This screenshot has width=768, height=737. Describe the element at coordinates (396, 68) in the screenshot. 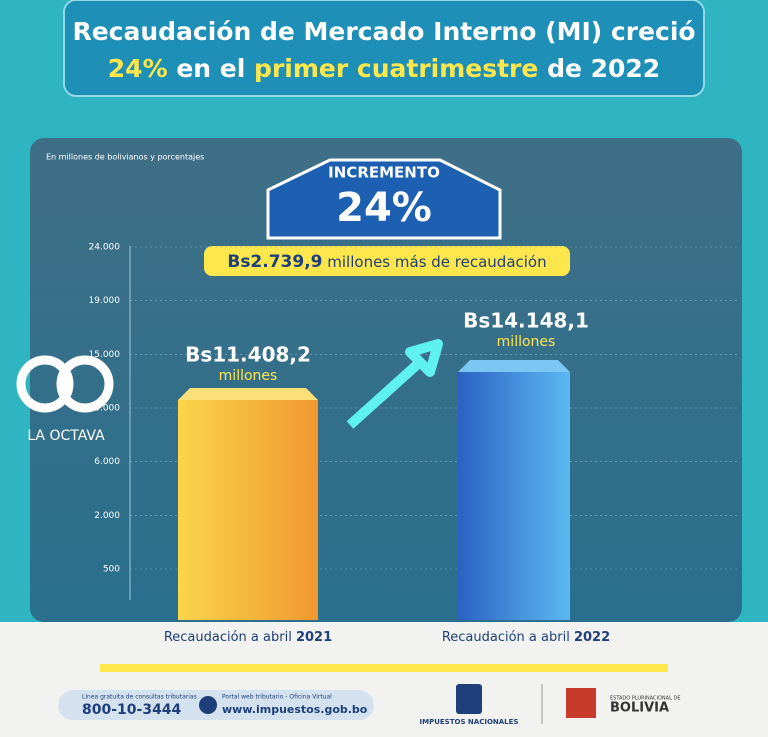

I see `title-part: primer cuatrimestre` at that location.